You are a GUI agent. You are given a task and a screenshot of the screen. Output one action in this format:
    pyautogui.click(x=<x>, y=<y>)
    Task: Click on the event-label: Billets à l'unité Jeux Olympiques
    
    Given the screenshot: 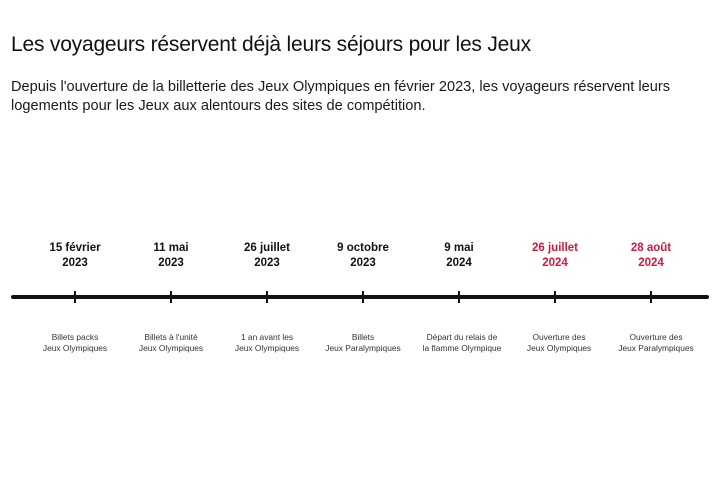 What is the action you would take?
    pyautogui.click(x=171, y=343)
    